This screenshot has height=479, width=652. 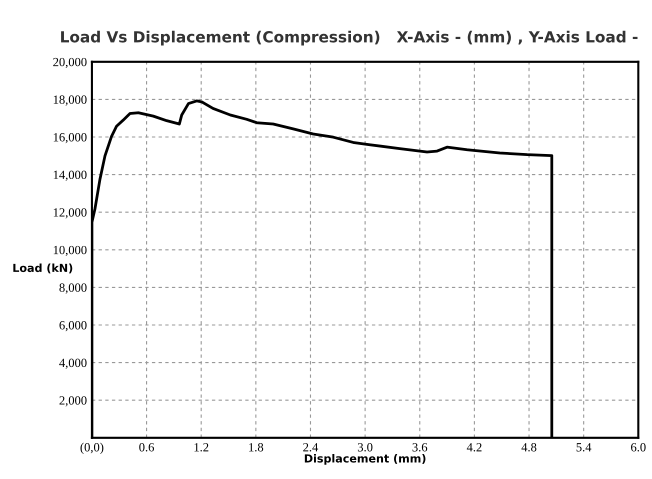 I want to click on y-tick-label: 2,000, so click(x=73, y=401).